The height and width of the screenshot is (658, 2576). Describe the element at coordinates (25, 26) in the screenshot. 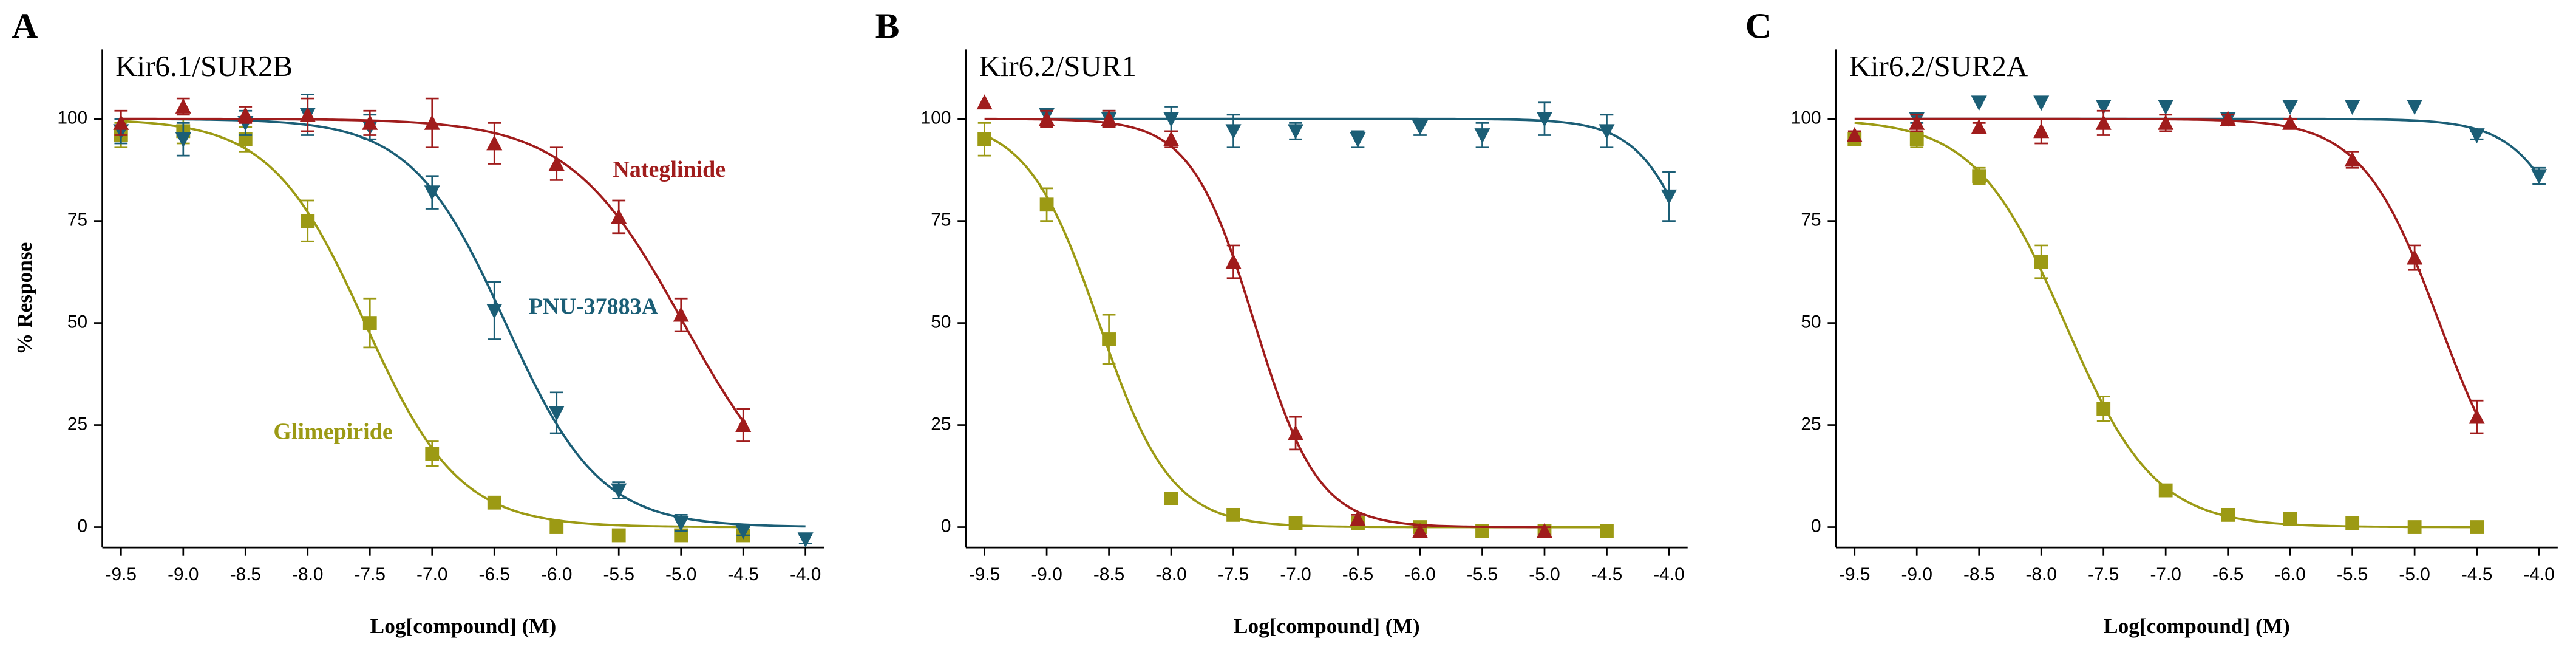

I see `panel-letter: A` at that location.